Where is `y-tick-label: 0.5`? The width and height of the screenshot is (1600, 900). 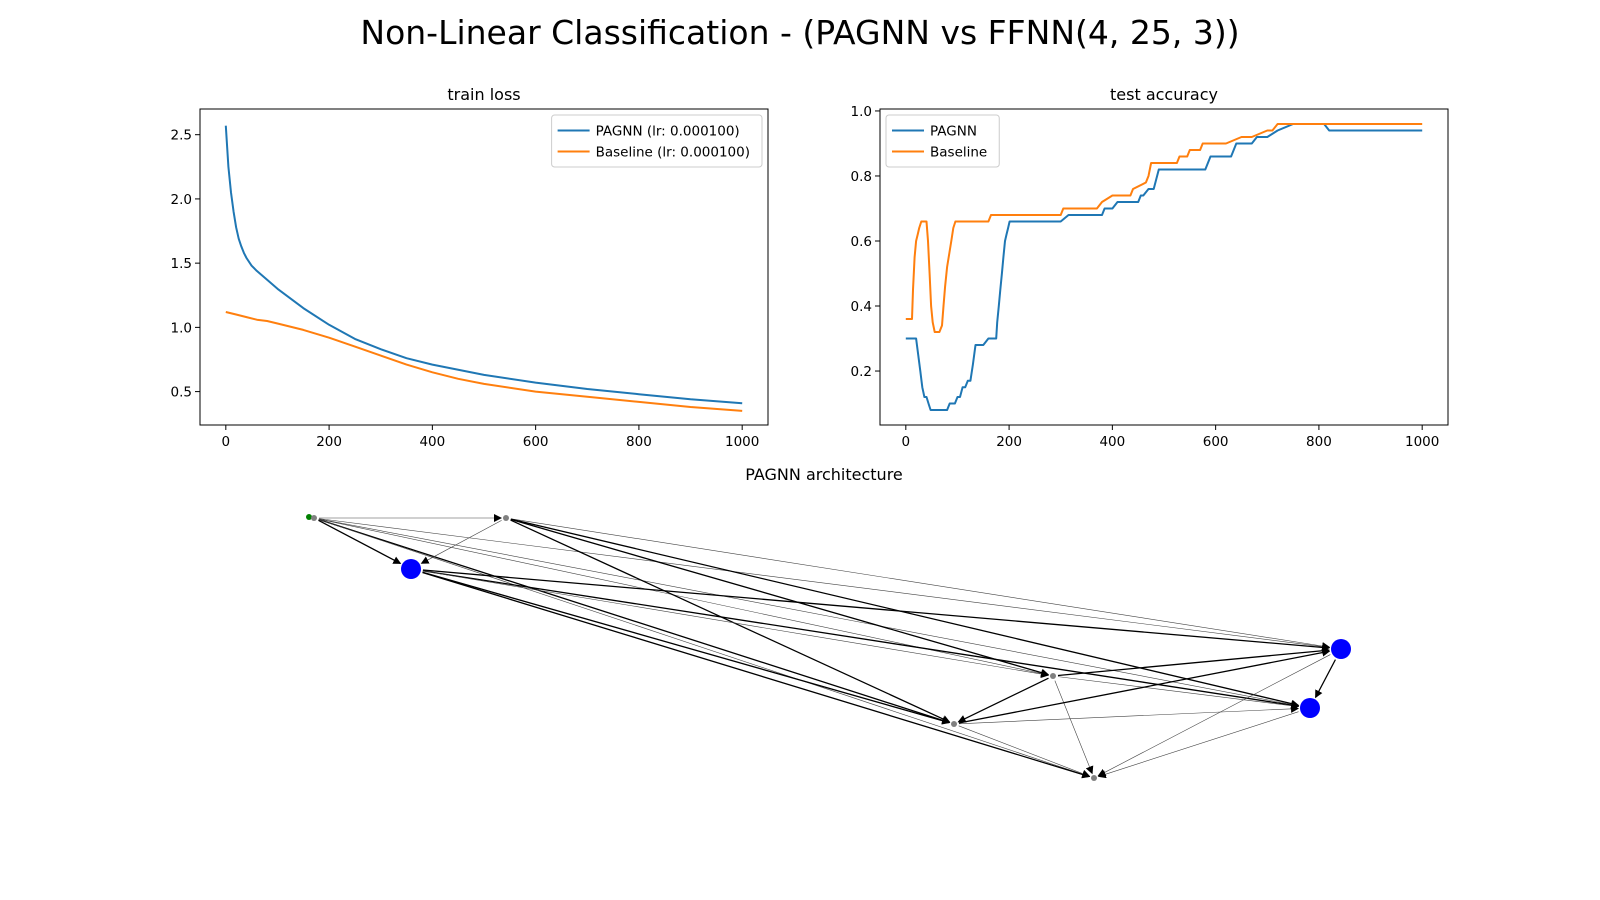
y-tick-label: 0.5 is located at coordinates (181, 393).